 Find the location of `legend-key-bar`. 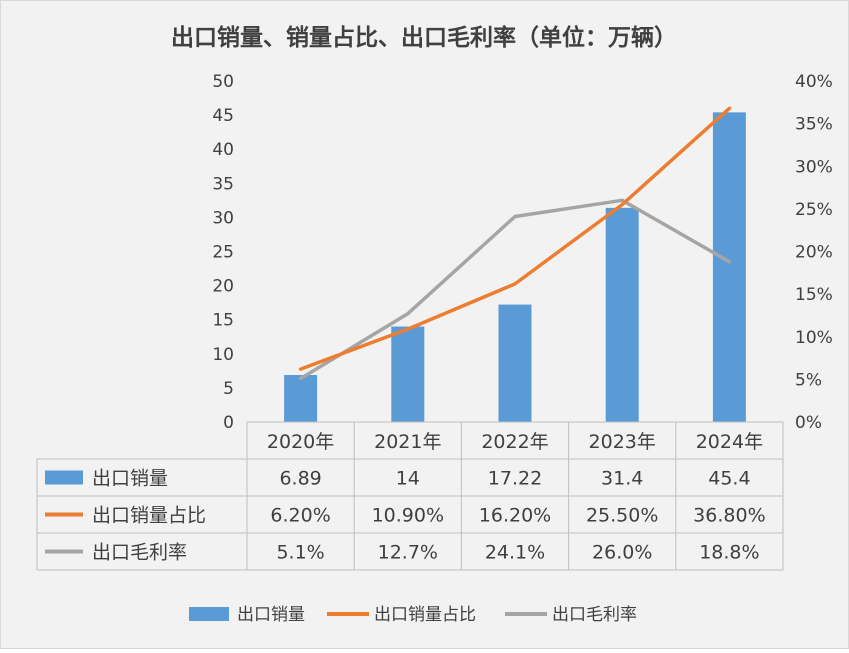

legend-key-bar is located at coordinates (209, 614).